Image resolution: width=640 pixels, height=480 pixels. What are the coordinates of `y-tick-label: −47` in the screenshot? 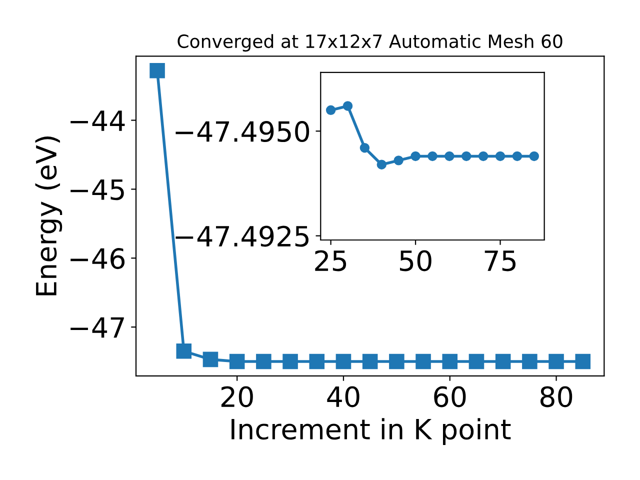 It's located at (97, 327).